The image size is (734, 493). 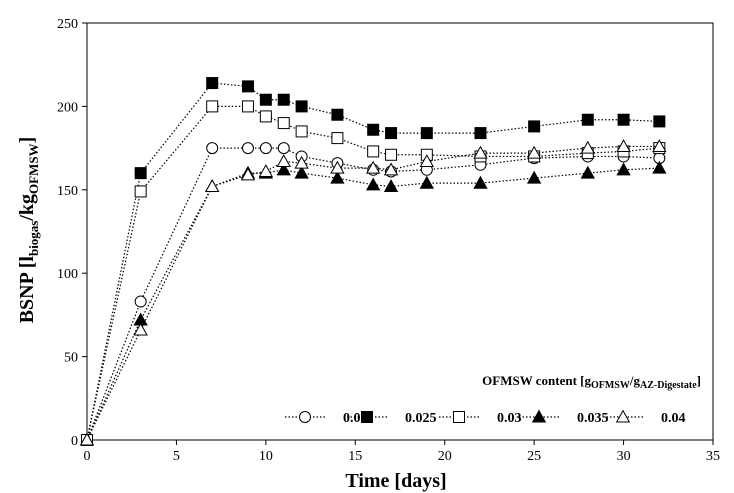 What do you see at coordinates (402, 452) in the screenshot?
I see `x-axis-ticks: 0 5 10 15 20 25 30 35` at bounding box center [402, 452].